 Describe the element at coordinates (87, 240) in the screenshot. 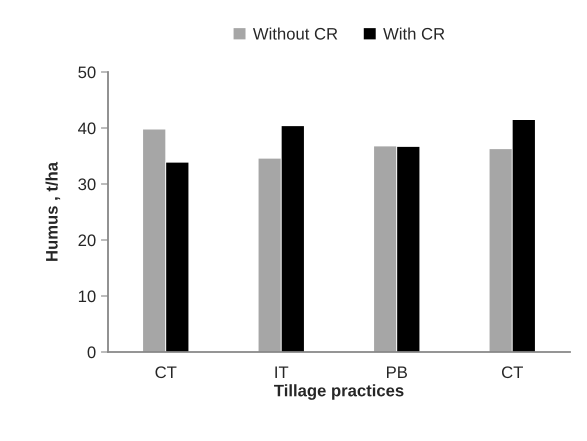

I see `y-tick-label: 20` at that location.